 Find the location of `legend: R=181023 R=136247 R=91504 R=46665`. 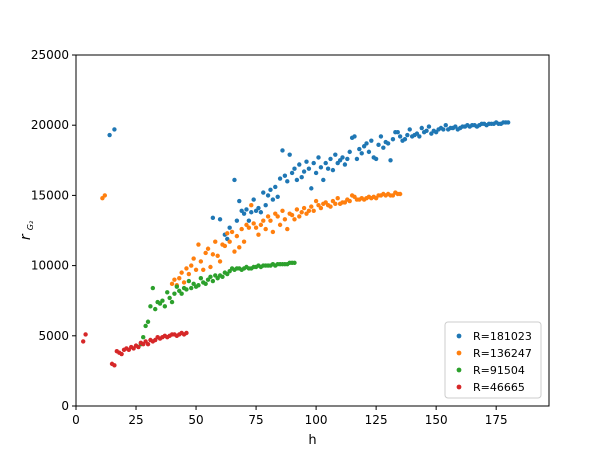

legend: R=181023 R=136247 R=91504 R=46665 is located at coordinates (493, 360).